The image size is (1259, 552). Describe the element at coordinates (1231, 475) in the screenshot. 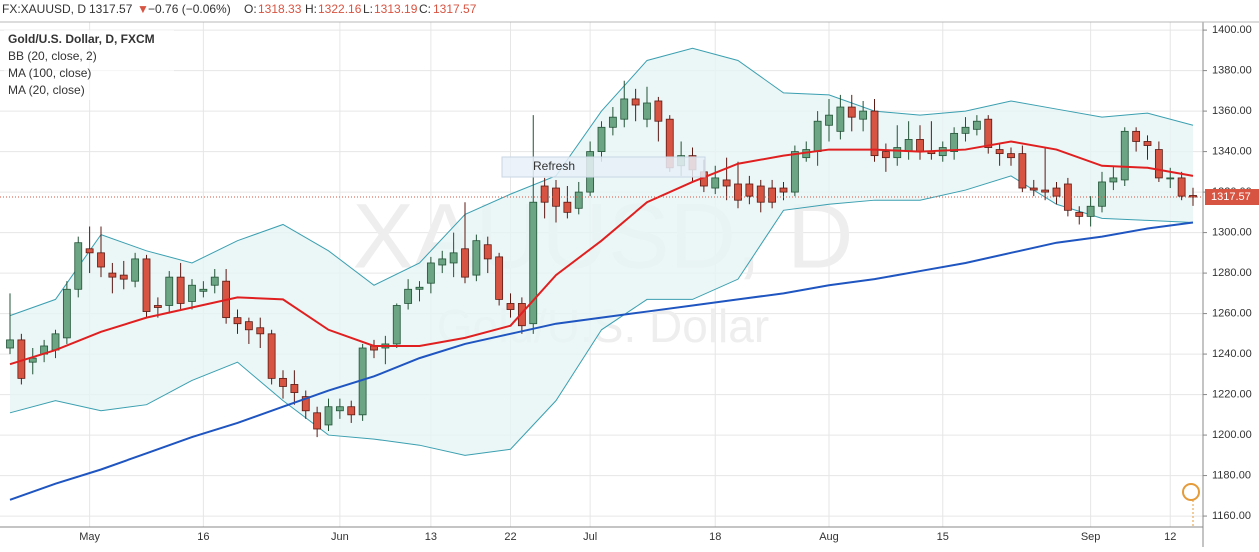

I see `y-tick-label: 1180.00` at that location.